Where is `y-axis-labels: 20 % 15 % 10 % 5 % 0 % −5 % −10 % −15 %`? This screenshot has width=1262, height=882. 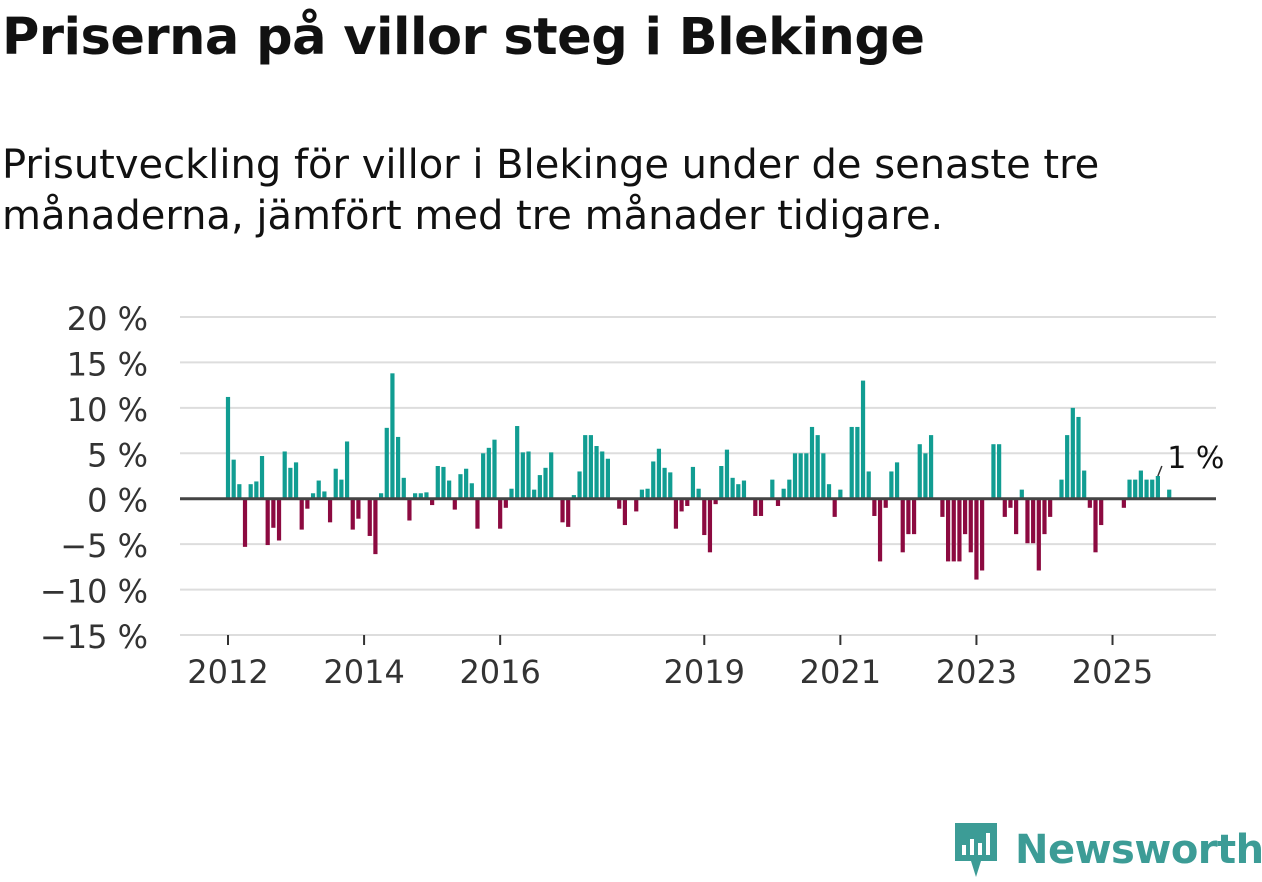
y-axis-labels: 20 % 15 % 10 % 5 % 0 % −5 % −10 % −15 % is located at coordinates (94, 478).